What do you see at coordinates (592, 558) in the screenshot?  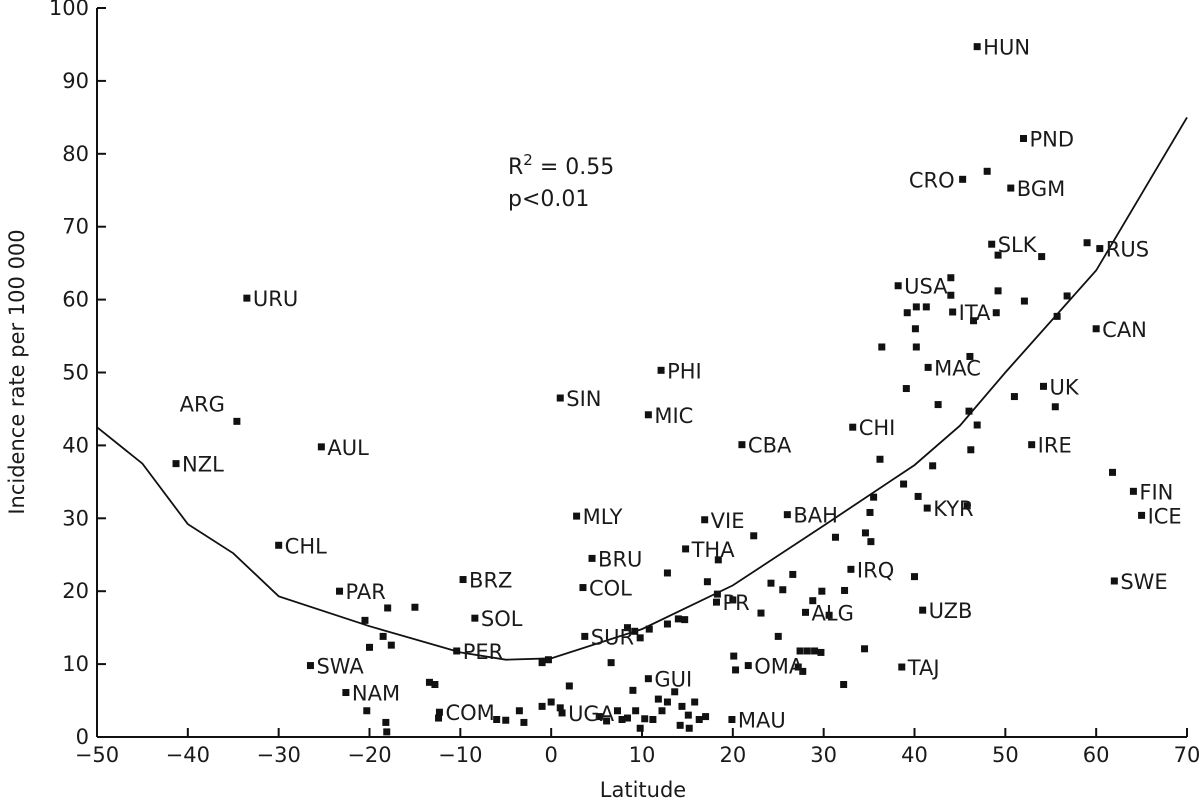 I see `data-point-bru` at bounding box center [592, 558].